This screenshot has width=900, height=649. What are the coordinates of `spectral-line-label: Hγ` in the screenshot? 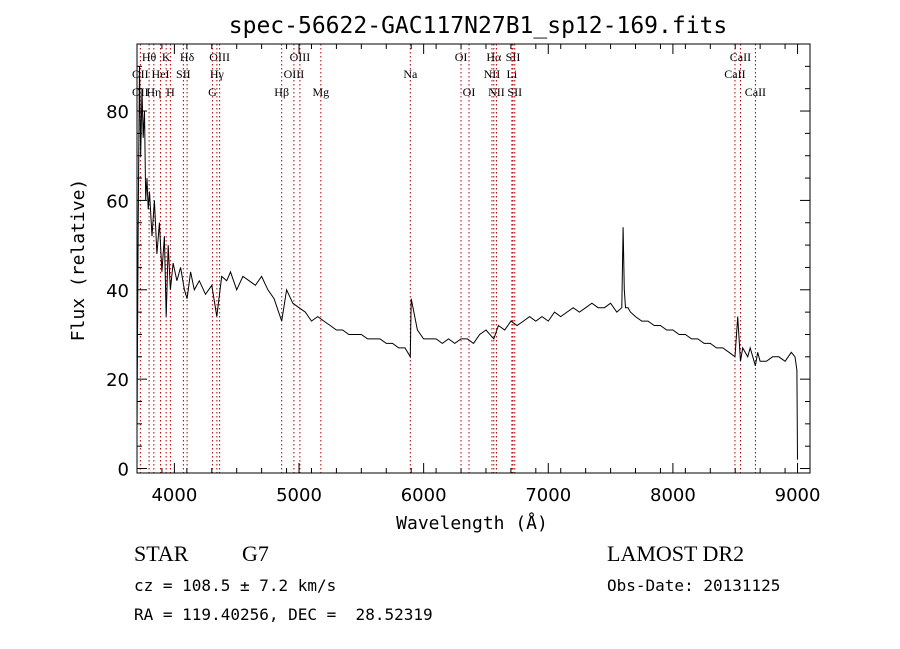 It's located at (217, 74).